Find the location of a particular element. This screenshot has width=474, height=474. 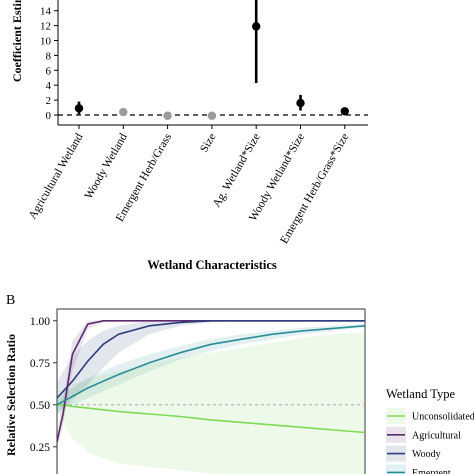

y-tick-label: 2 is located at coordinates (49, 101).